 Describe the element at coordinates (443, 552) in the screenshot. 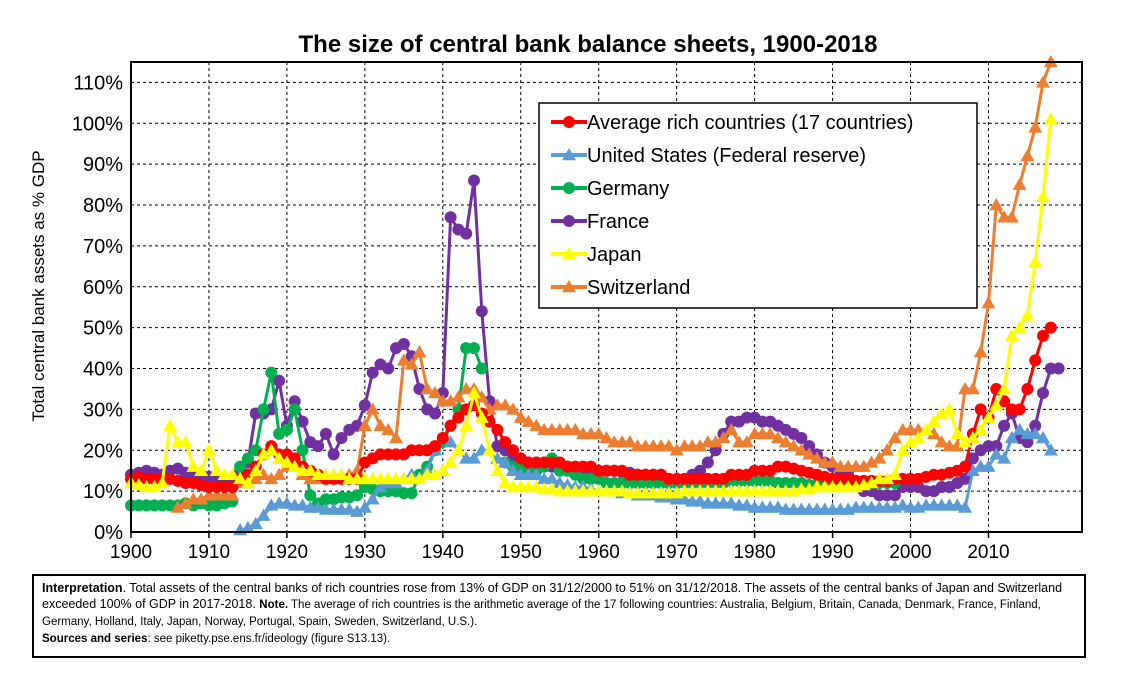

I see `x-tick-label: 1940` at that location.